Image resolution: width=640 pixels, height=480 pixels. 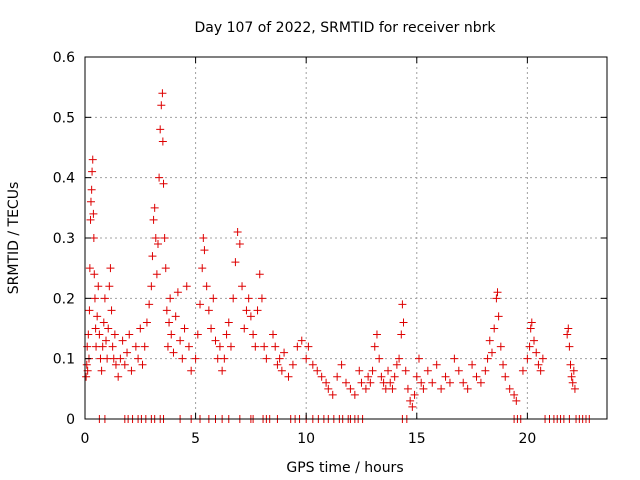 What do you see at coordinates (306, 439) in the screenshot?
I see `x-tick-label: 10` at bounding box center [306, 439].